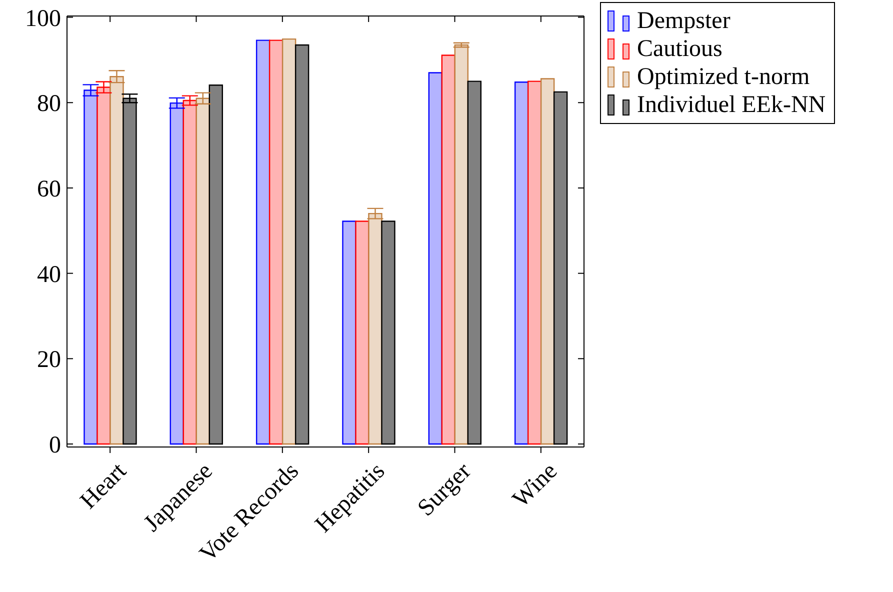  What do you see at coordinates (49, 104) in the screenshot?
I see `y-tick-label: 80` at bounding box center [49, 104].